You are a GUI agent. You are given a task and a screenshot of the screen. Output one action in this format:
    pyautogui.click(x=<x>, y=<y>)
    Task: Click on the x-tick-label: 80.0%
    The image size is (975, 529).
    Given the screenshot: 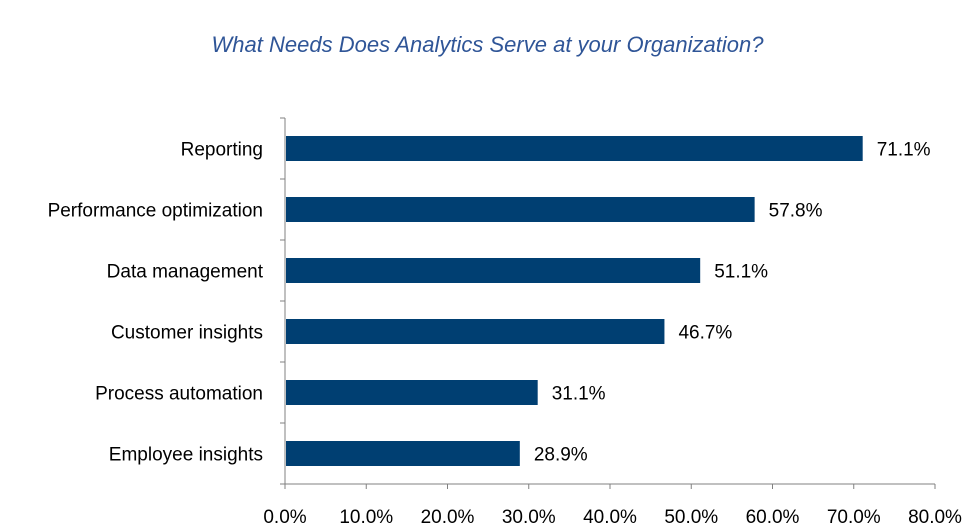 What is the action you would take?
    pyautogui.click(x=935, y=517)
    